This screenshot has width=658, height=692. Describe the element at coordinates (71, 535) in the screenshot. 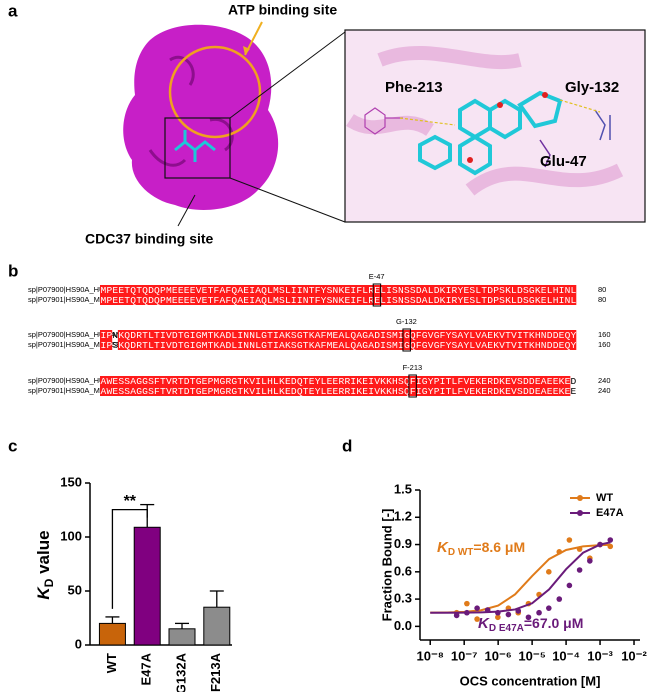

I see `y-tick-label: 100` at that location.